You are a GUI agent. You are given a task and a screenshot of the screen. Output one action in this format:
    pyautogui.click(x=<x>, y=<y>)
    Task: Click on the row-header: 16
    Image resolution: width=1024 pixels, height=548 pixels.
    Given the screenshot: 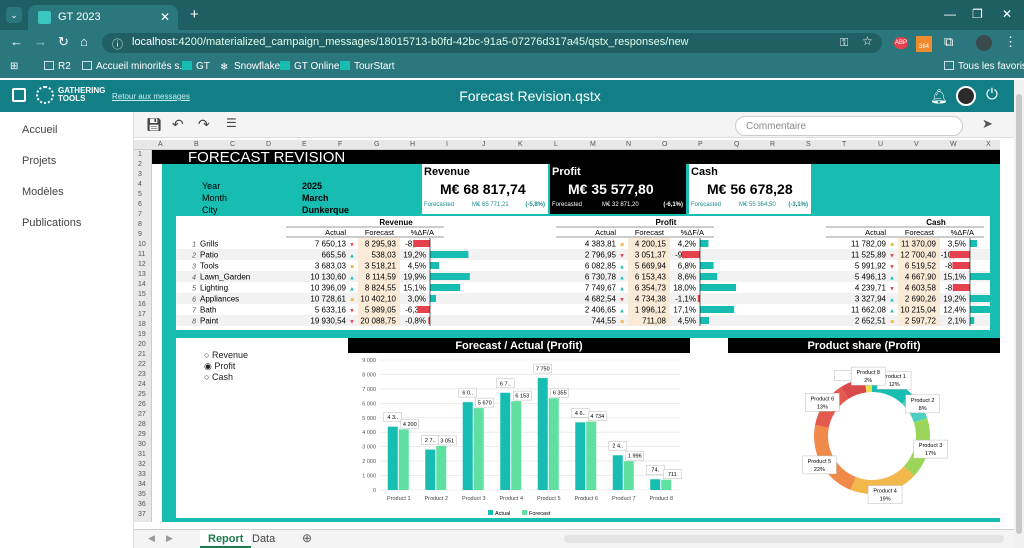 What is the action you would take?
    pyautogui.click(x=142, y=304)
    